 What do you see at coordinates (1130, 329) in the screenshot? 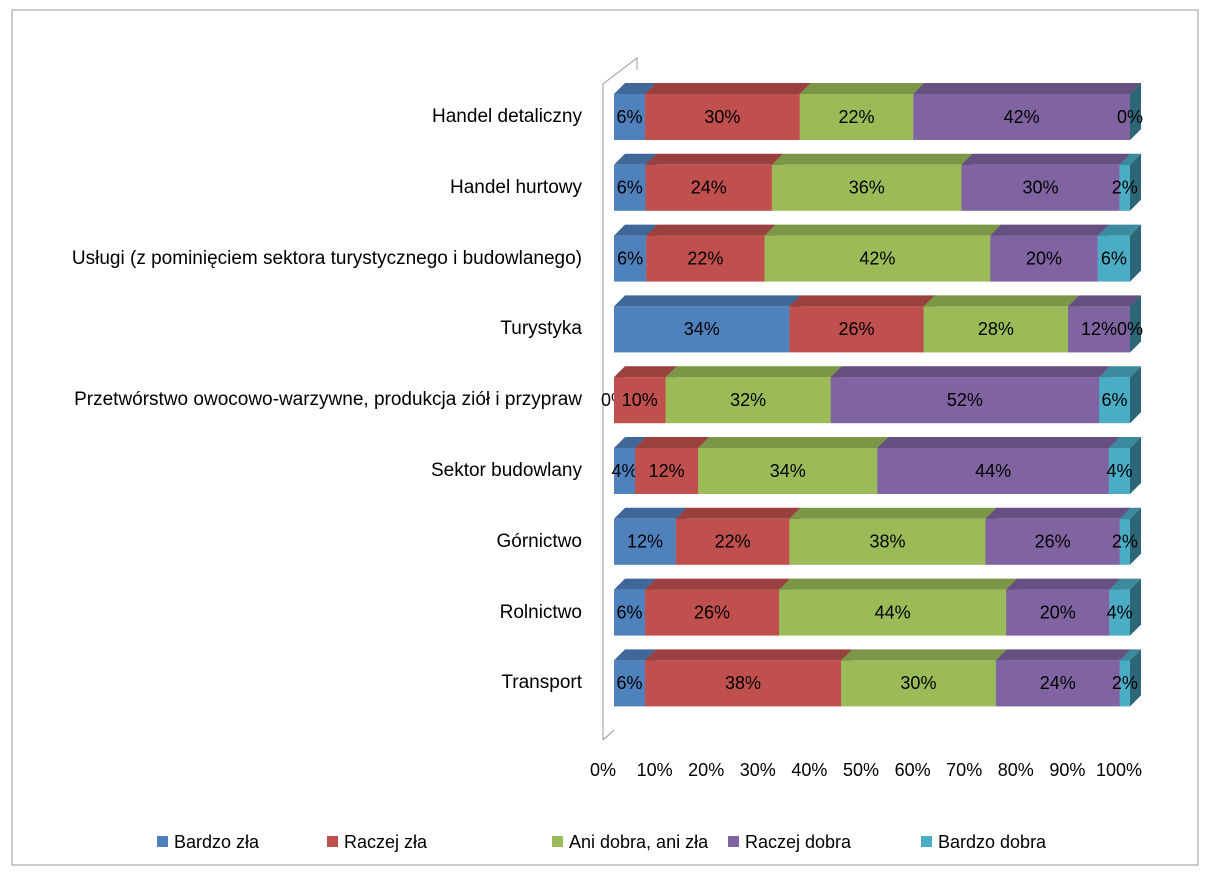
I see `data-label: 0%` at bounding box center [1130, 329].